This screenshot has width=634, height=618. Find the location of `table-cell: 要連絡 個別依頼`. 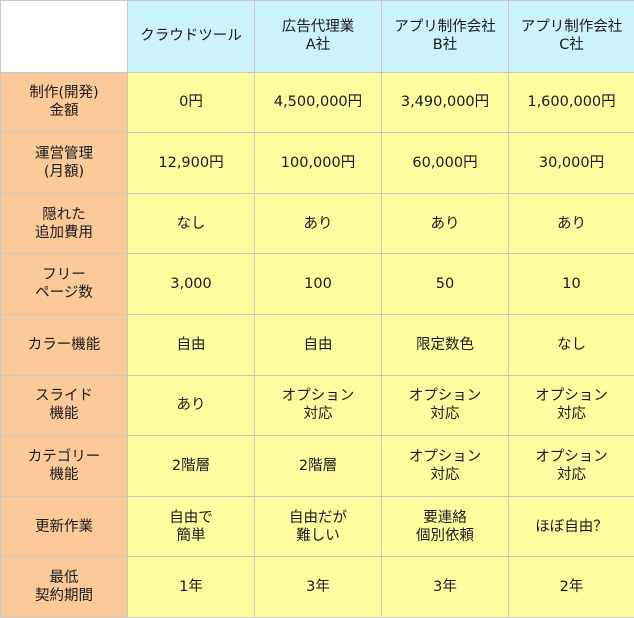

table-cell: 要連絡 個別依頼 is located at coordinates (445, 526).